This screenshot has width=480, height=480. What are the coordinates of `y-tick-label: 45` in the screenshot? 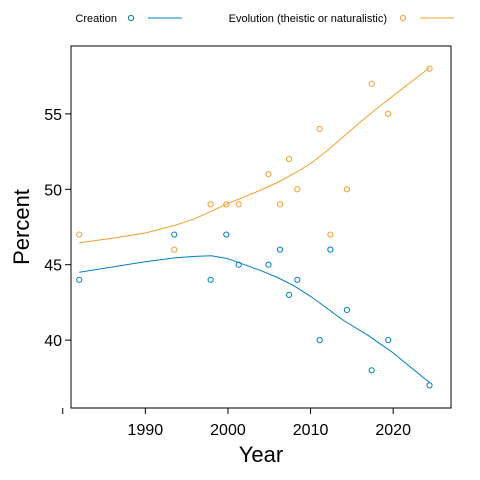 It's located at (53, 266).